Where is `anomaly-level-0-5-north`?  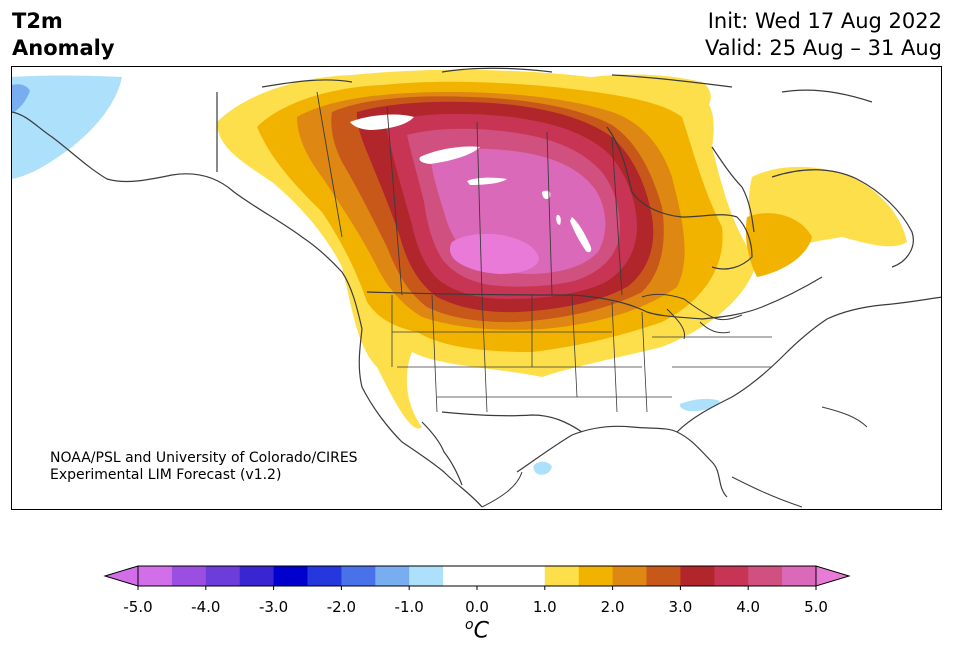
anomaly-level-0-5-north is located at coordinates (651, 95).